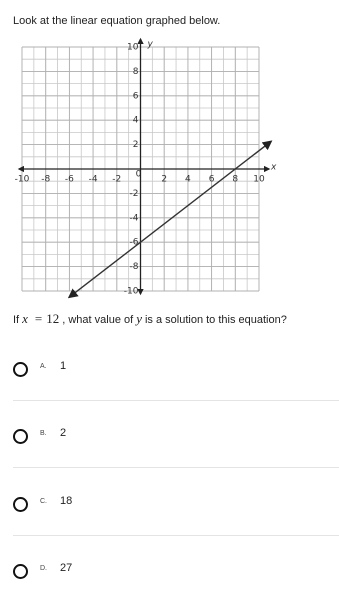 This screenshot has height=604, width=339. What do you see at coordinates (66, 501) in the screenshot?
I see `option-text: 18` at bounding box center [66, 501].